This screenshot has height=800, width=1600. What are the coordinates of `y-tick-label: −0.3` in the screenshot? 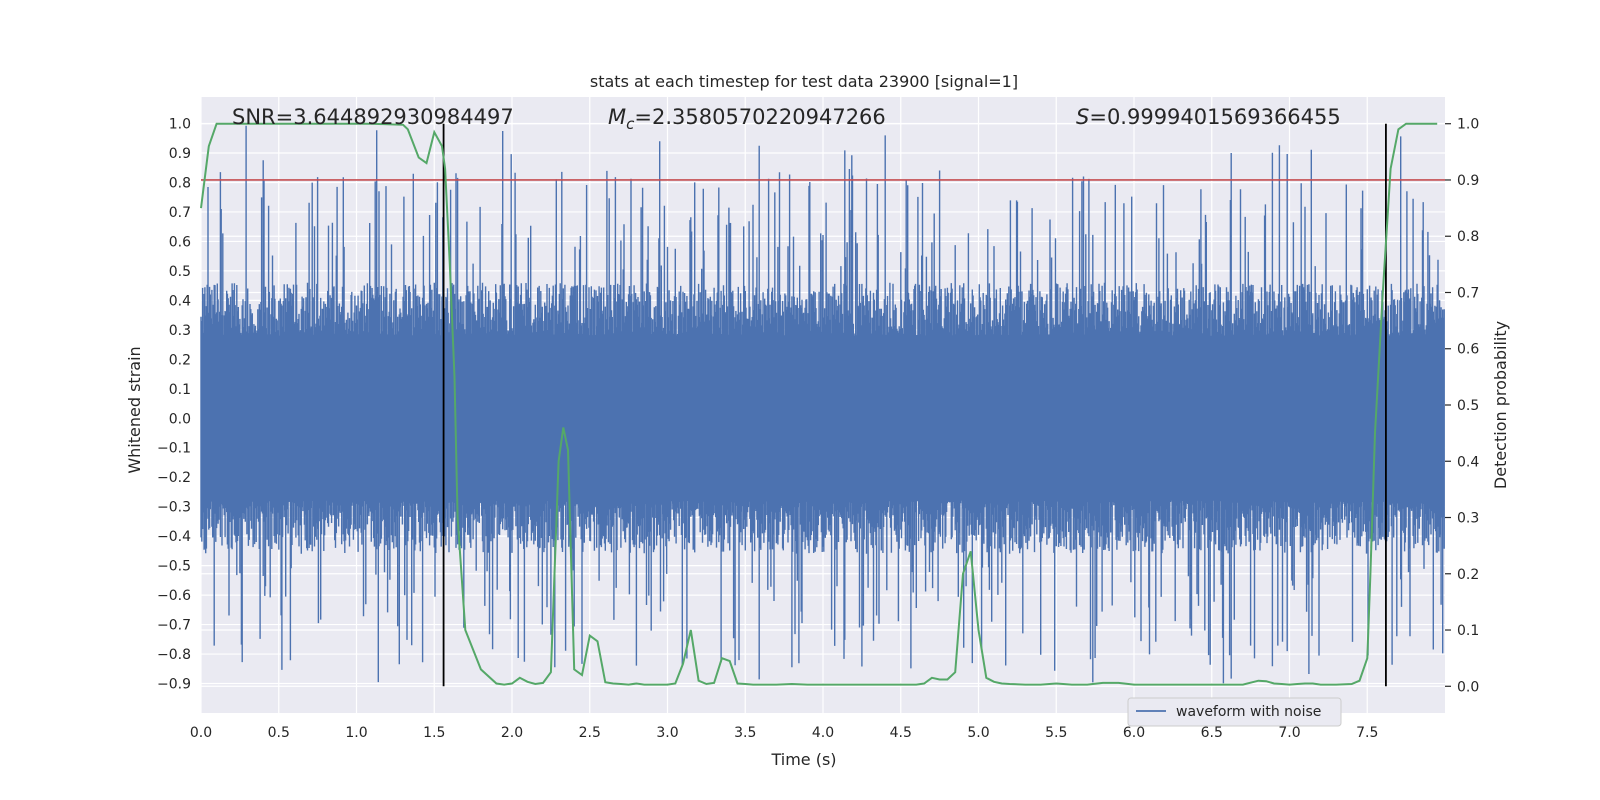 It's located at (174, 508).